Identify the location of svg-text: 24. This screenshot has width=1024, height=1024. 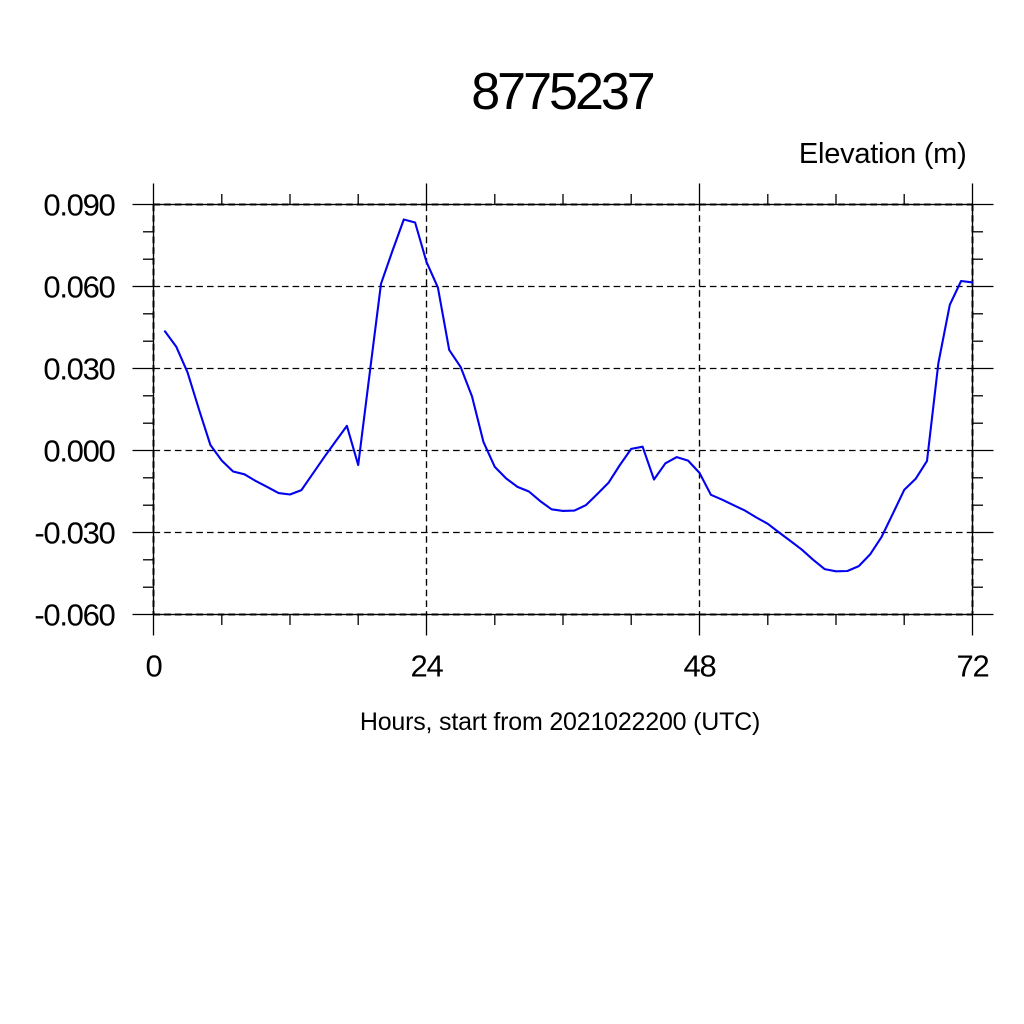
(427, 666).